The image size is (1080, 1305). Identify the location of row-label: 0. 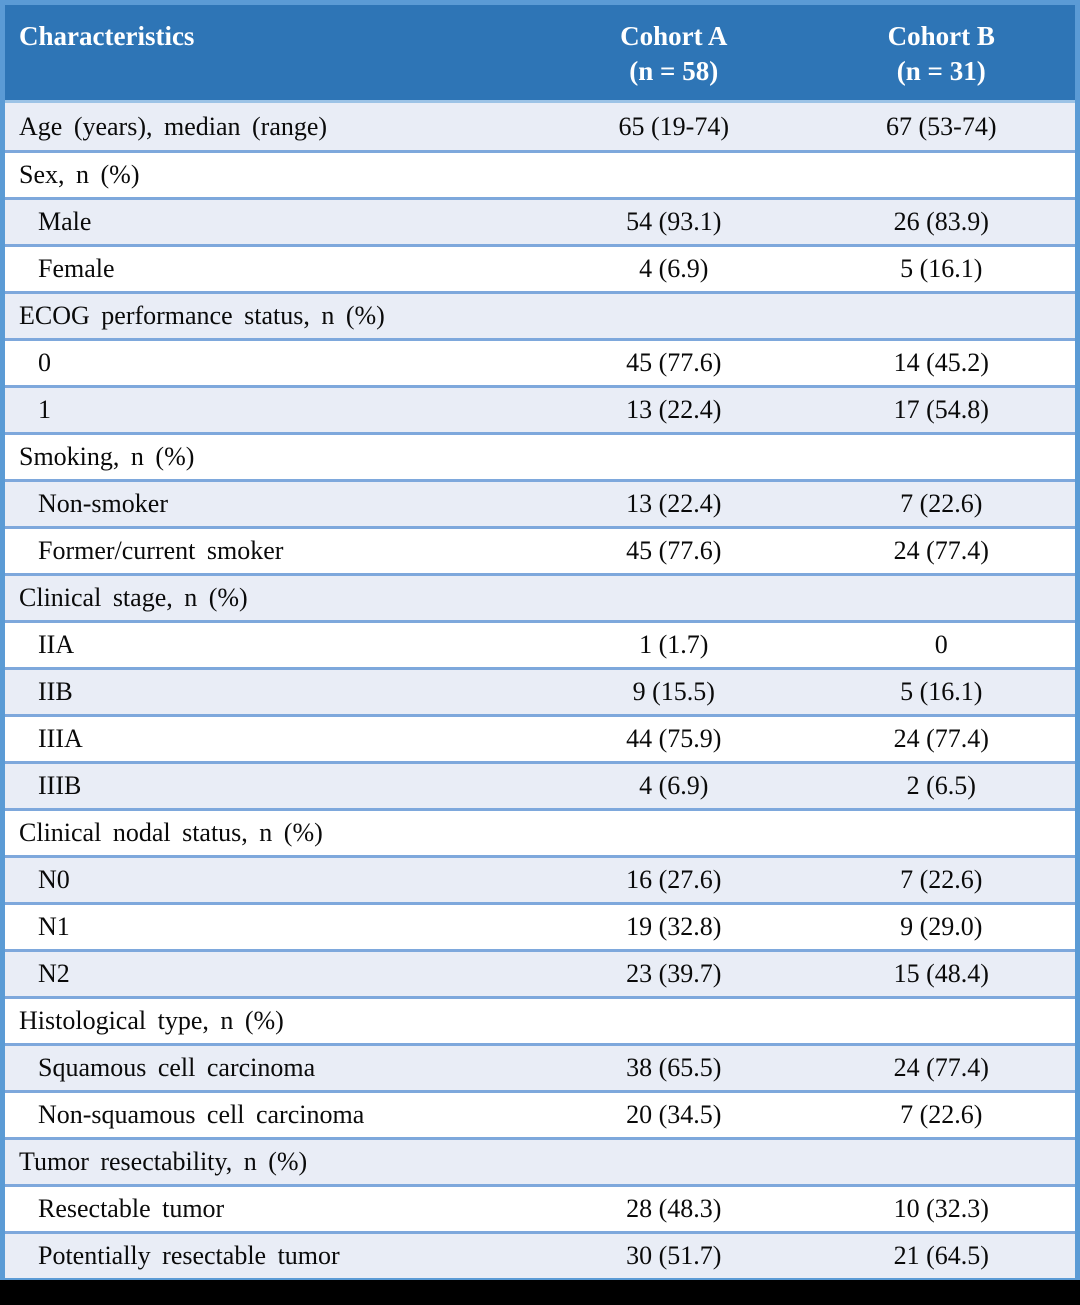
(44, 362).